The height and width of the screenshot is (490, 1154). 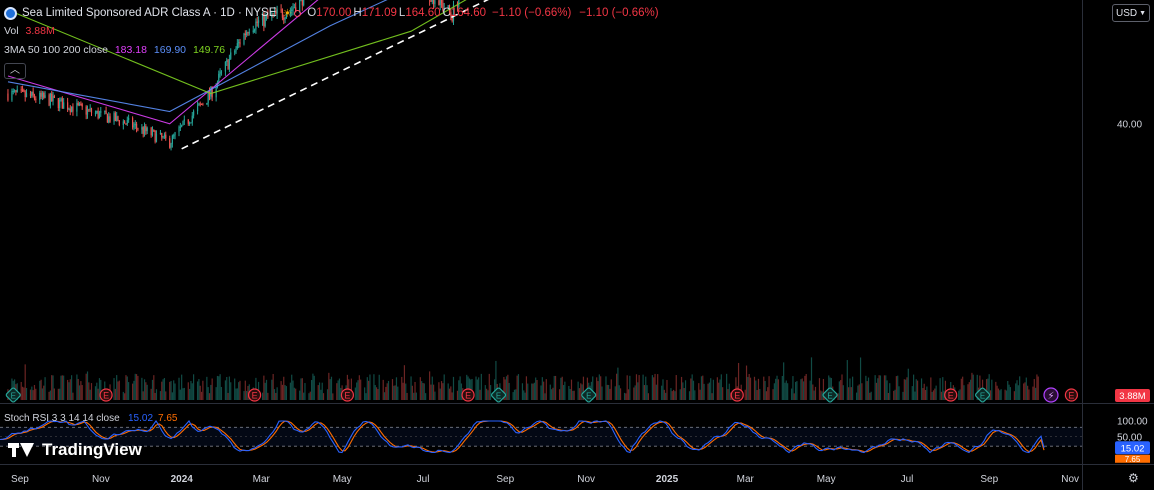 I want to click on collapse-legend-button: ︿, so click(x=15, y=71).